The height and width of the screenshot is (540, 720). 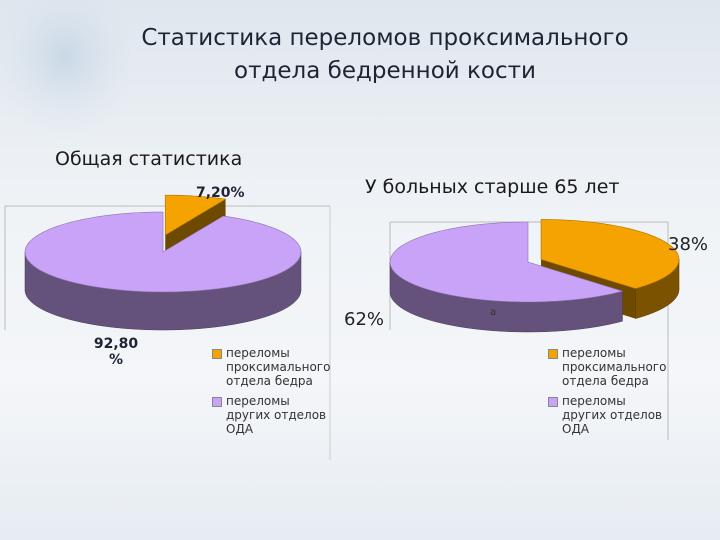 What do you see at coordinates (364, 319) in the screenshot?
I see `data-label: 62%` at bounding box center [364, 319].